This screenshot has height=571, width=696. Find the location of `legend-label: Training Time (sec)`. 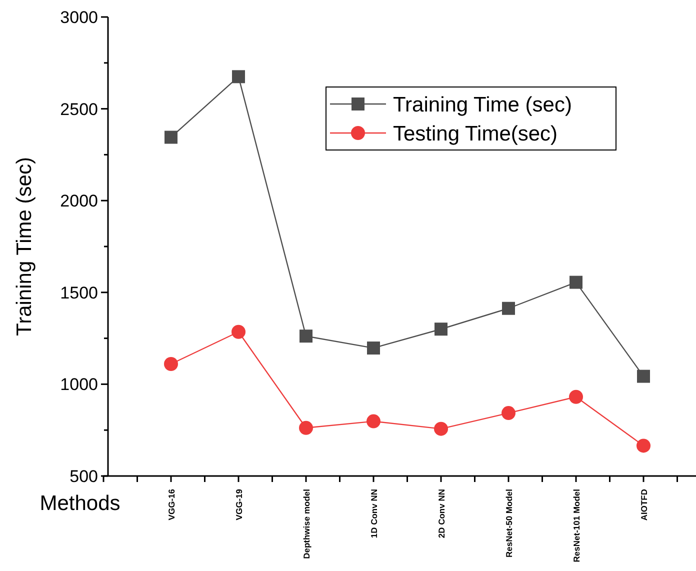

legend-label: Training Time (sec) is located at coordinates (482, 104).